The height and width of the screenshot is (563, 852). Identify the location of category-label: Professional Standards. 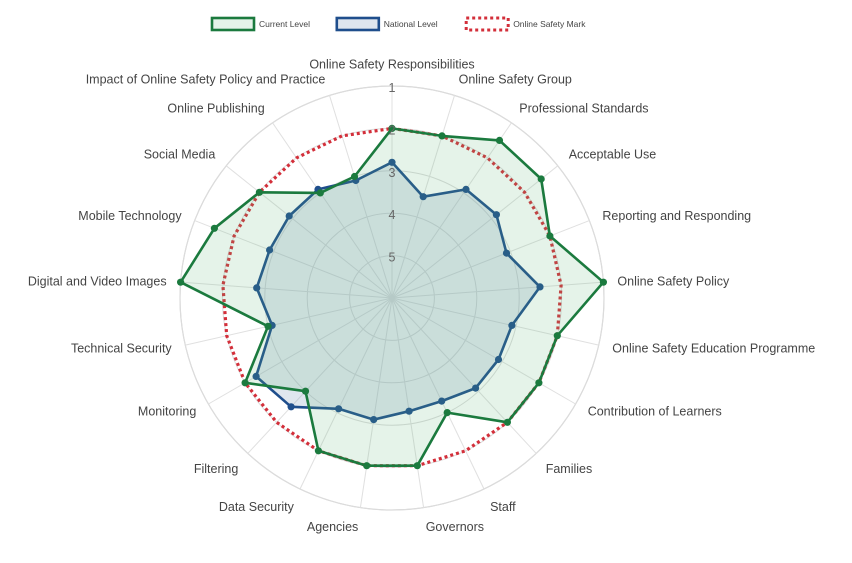
(583, 109).